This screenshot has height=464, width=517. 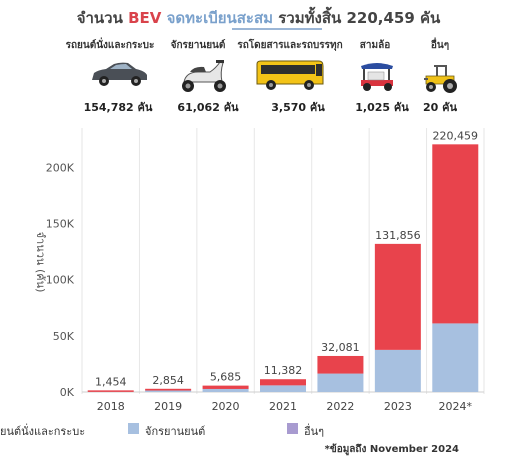 I want to click on vehicle-count-motorcycle: 61,062 คัน, so click(x=208, y=107).